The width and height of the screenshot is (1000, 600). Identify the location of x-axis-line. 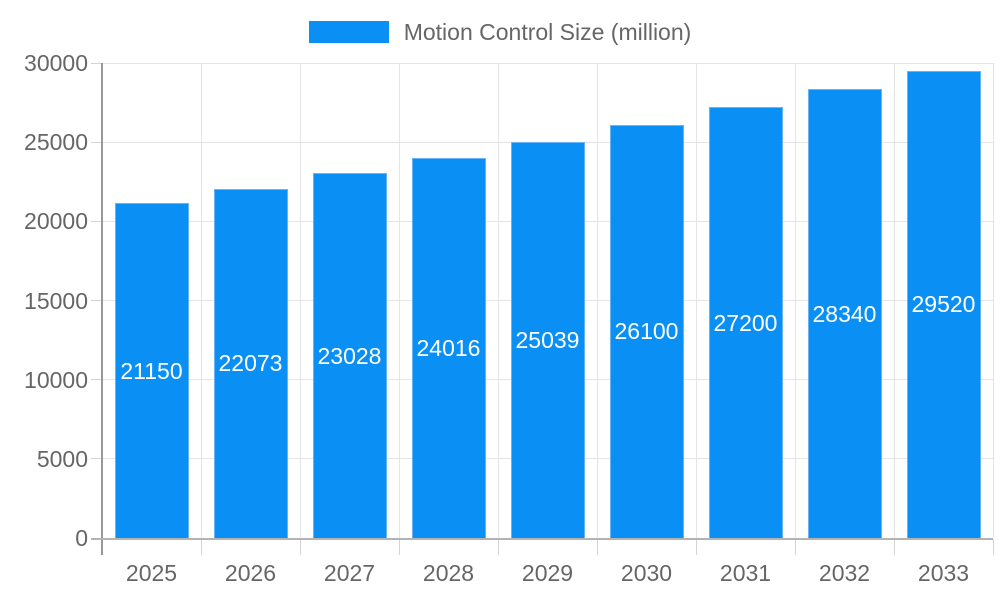
(542, 538).